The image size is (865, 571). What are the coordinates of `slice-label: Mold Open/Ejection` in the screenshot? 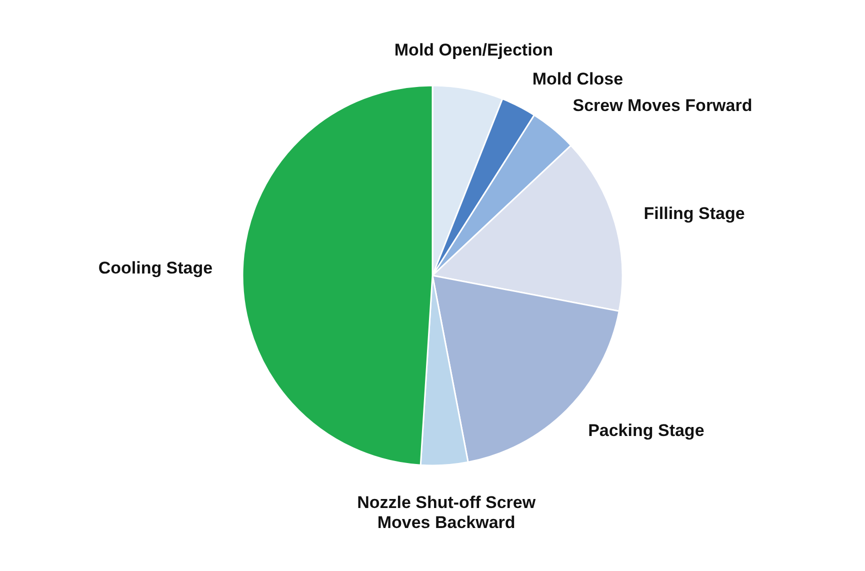 It's located at (474, 50).